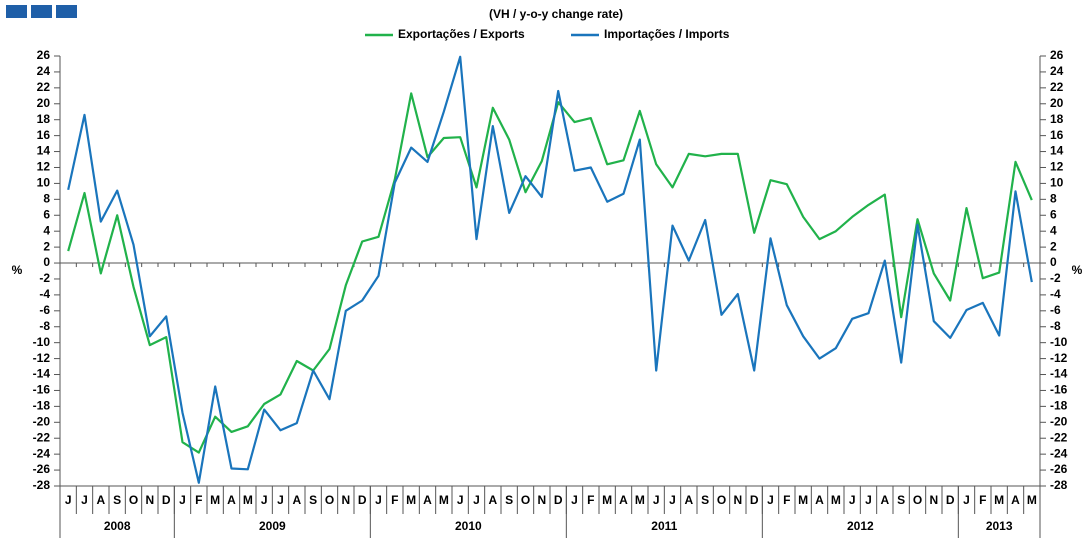 The image size is (1086, 538). I want to click on y2-tick-label: 20, so click(1057, 103).